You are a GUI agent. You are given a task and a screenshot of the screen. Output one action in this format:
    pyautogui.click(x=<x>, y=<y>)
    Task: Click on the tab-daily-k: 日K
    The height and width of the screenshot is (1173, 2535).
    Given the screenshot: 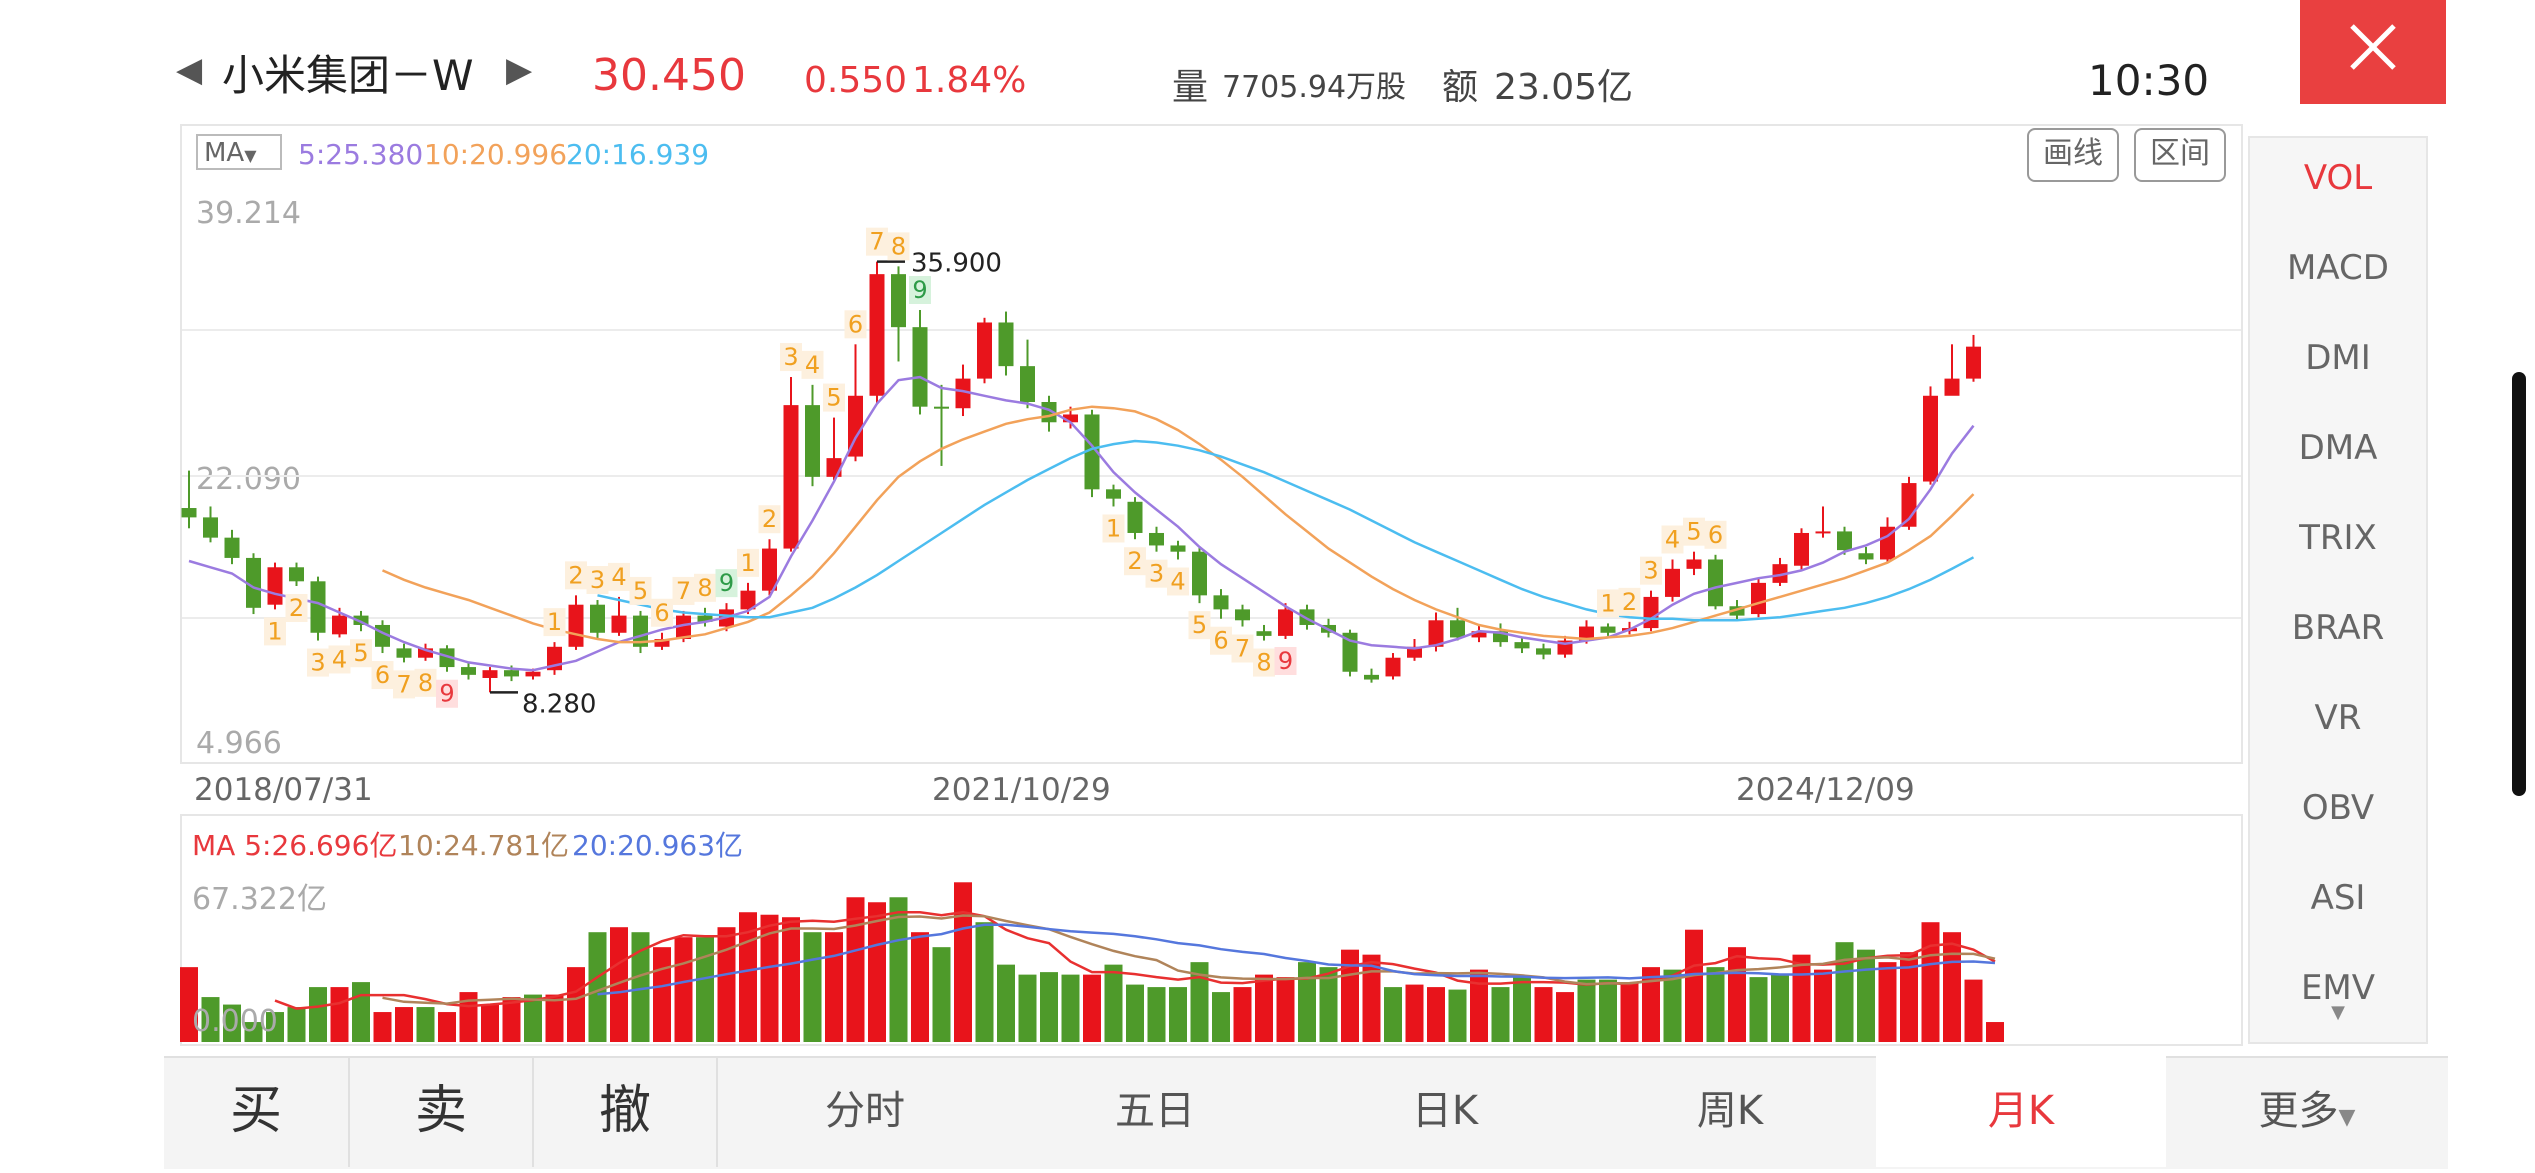 What is the action you would take?
    pyautogui.click(x=1445, y=1111)
    